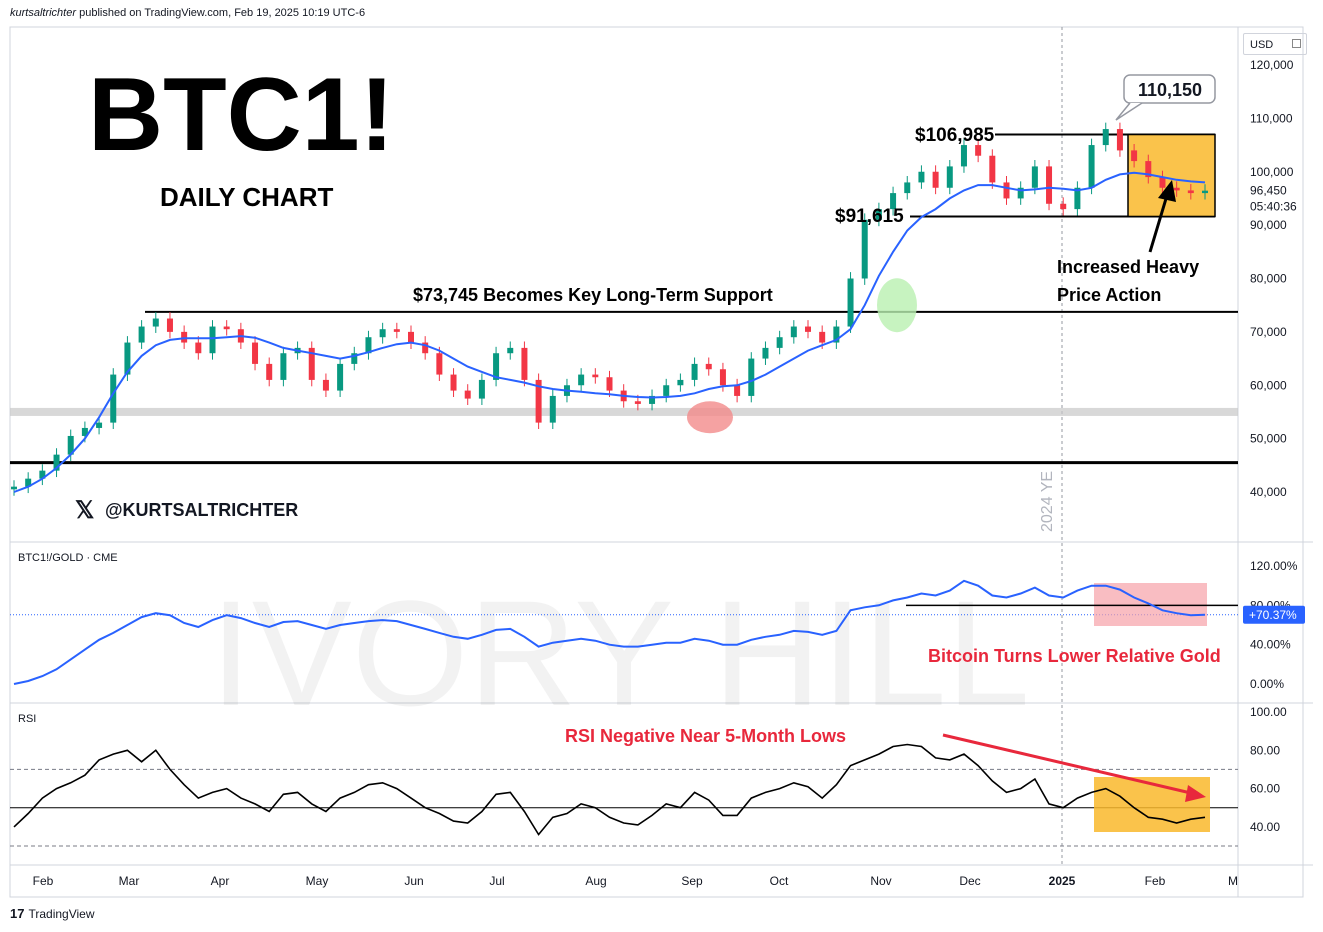 The width and height of the screenshot is (1323, 932). What do you see at coordinates (246, 197) in the screenshot?
I see `chart-subtitle: DAILY CHART` at bounding box center [246, 197].